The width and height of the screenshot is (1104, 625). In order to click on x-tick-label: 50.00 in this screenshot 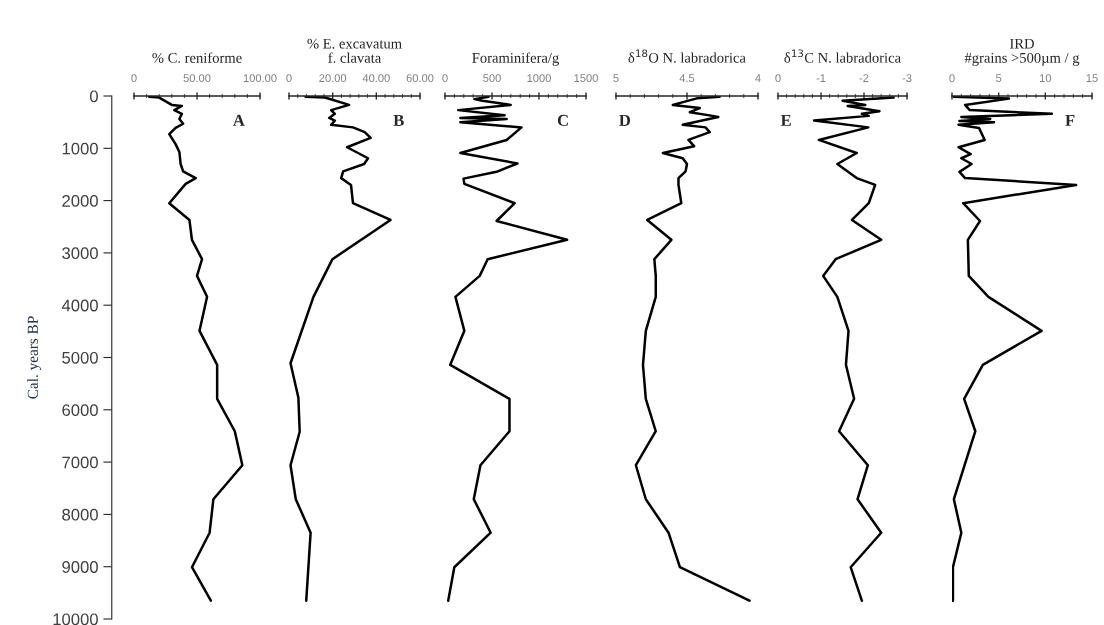, I will do `click(197, 78)`.